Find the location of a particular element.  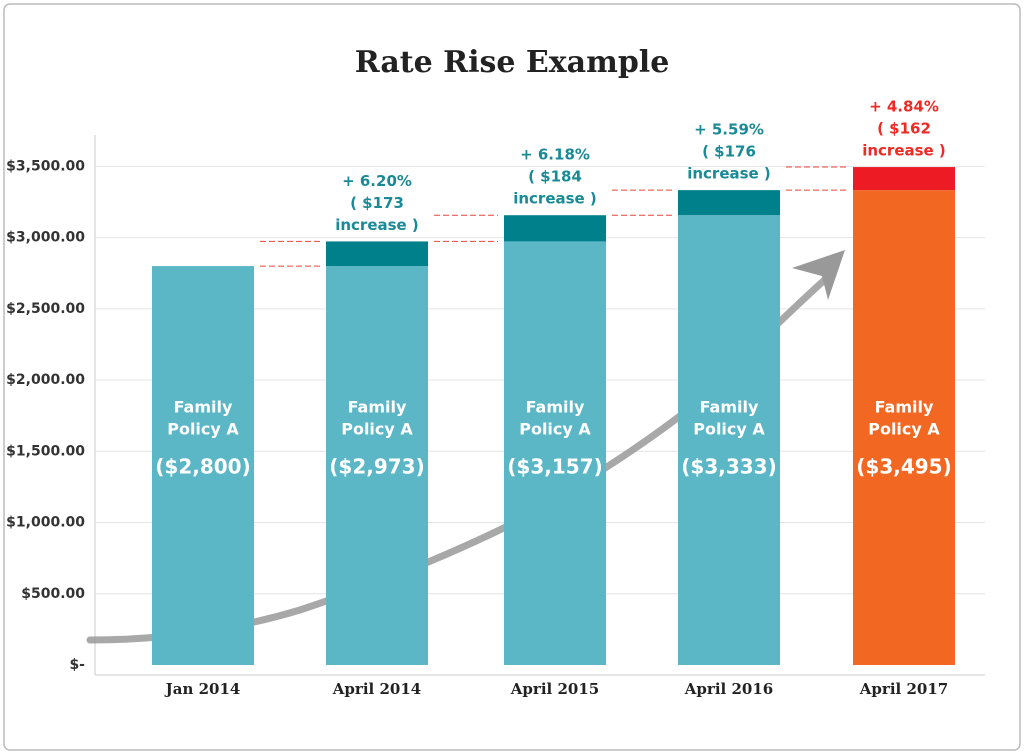

y-tick-label: $1,000.00 is located at coordinates (45, 523).